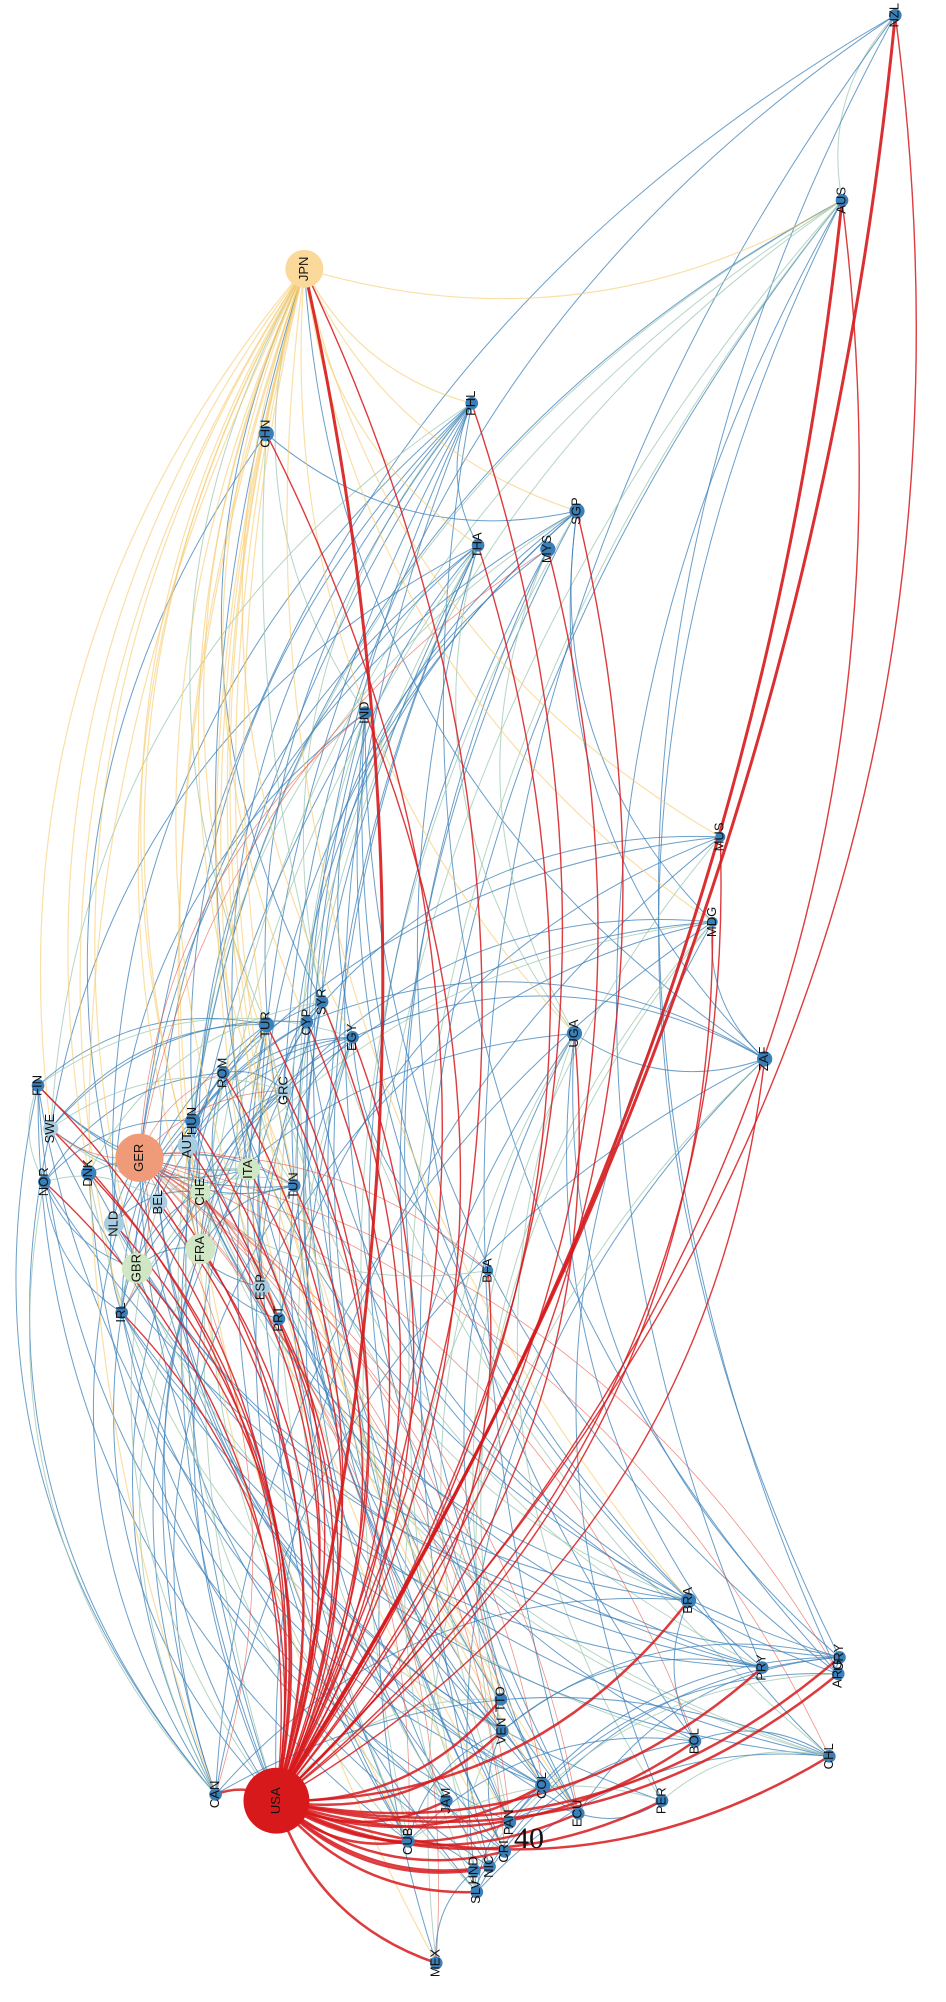 The width and height of the screenshot is (946, 2002). Describe the element at coordinates (265, 434) in the screenshot. I see `node-label: CHN` at that location.